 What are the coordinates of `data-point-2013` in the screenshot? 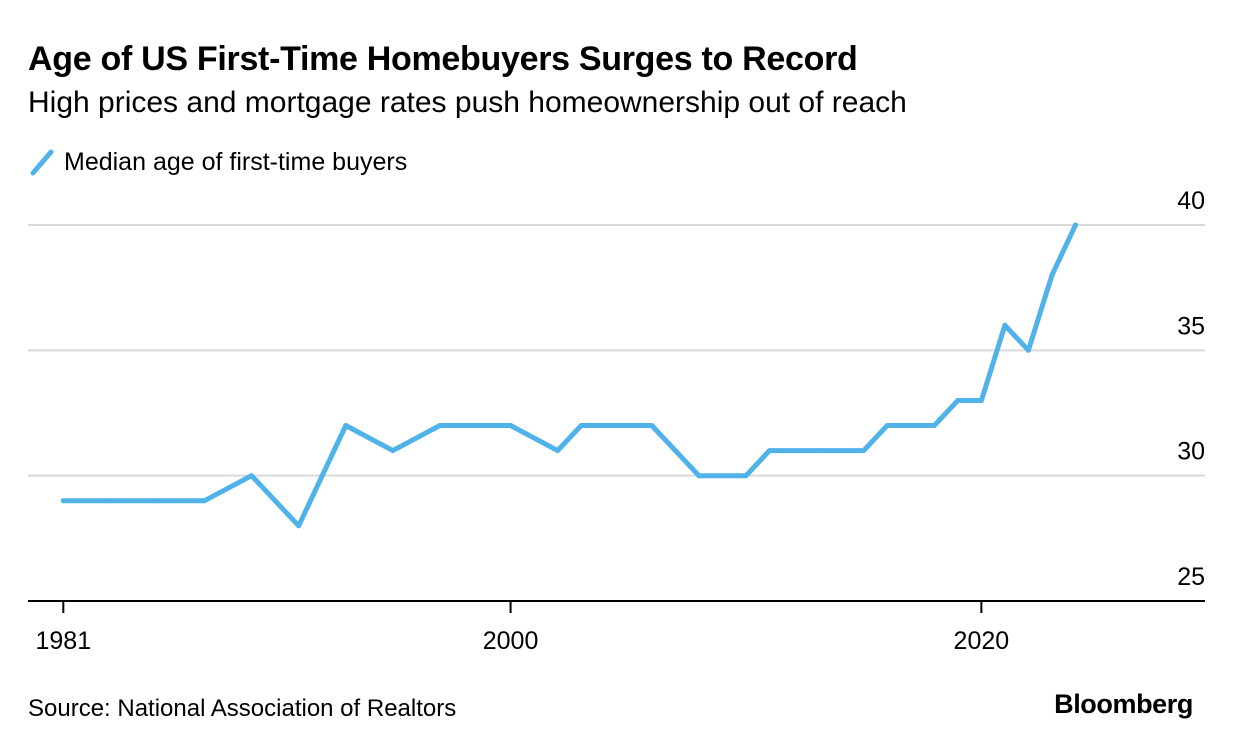 It's located at (817, 451).